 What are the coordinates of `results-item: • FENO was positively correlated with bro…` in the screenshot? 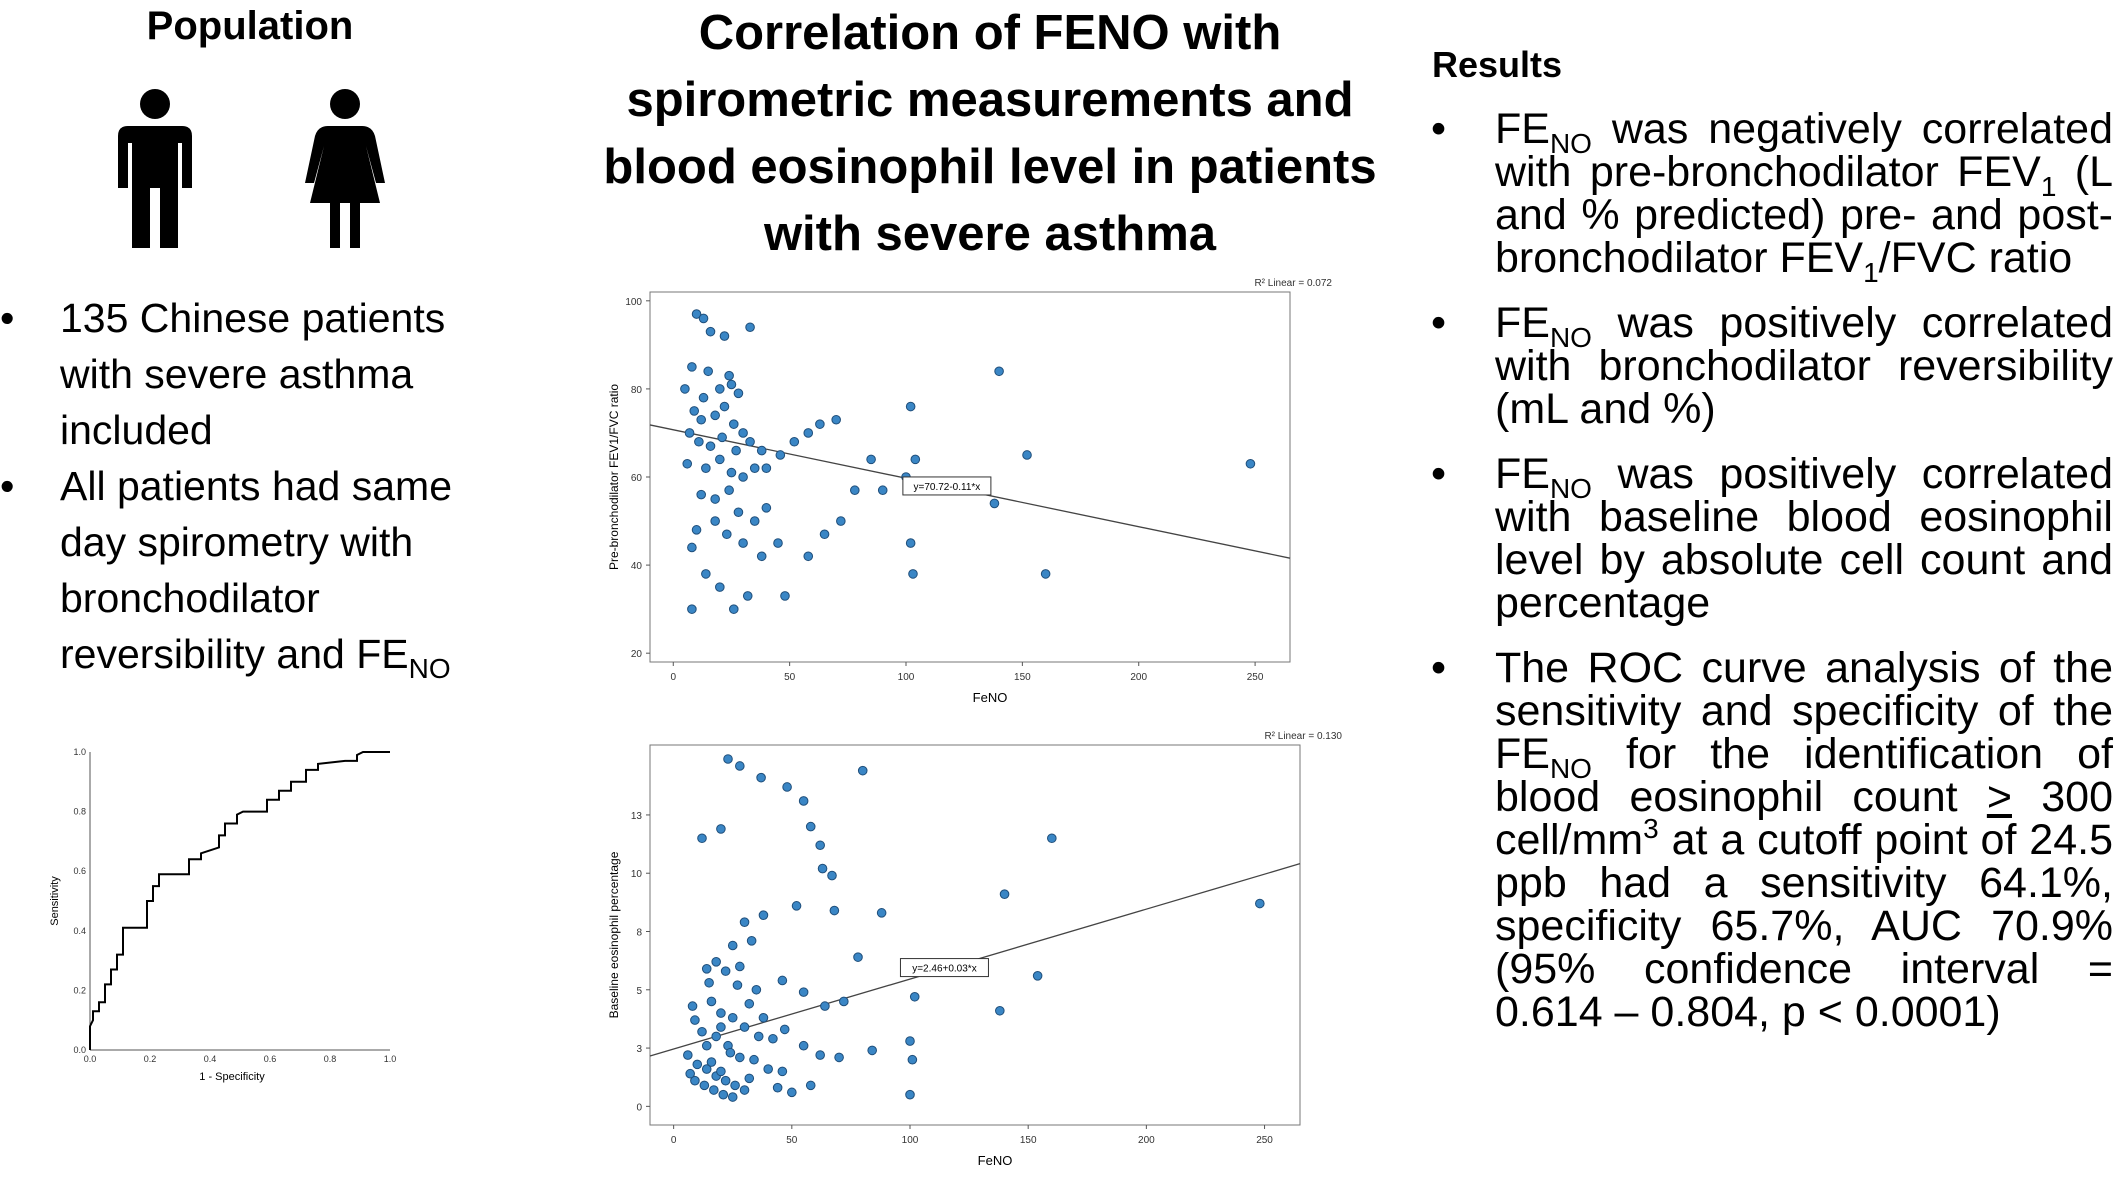 It's located at (1772, 366).